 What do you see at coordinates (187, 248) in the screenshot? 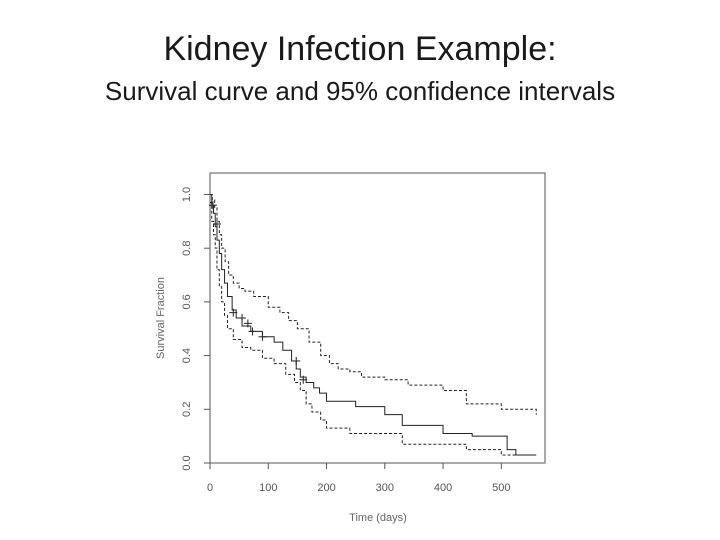
I see `y-tick-label: 0.8` at bounding box center [187, 248].